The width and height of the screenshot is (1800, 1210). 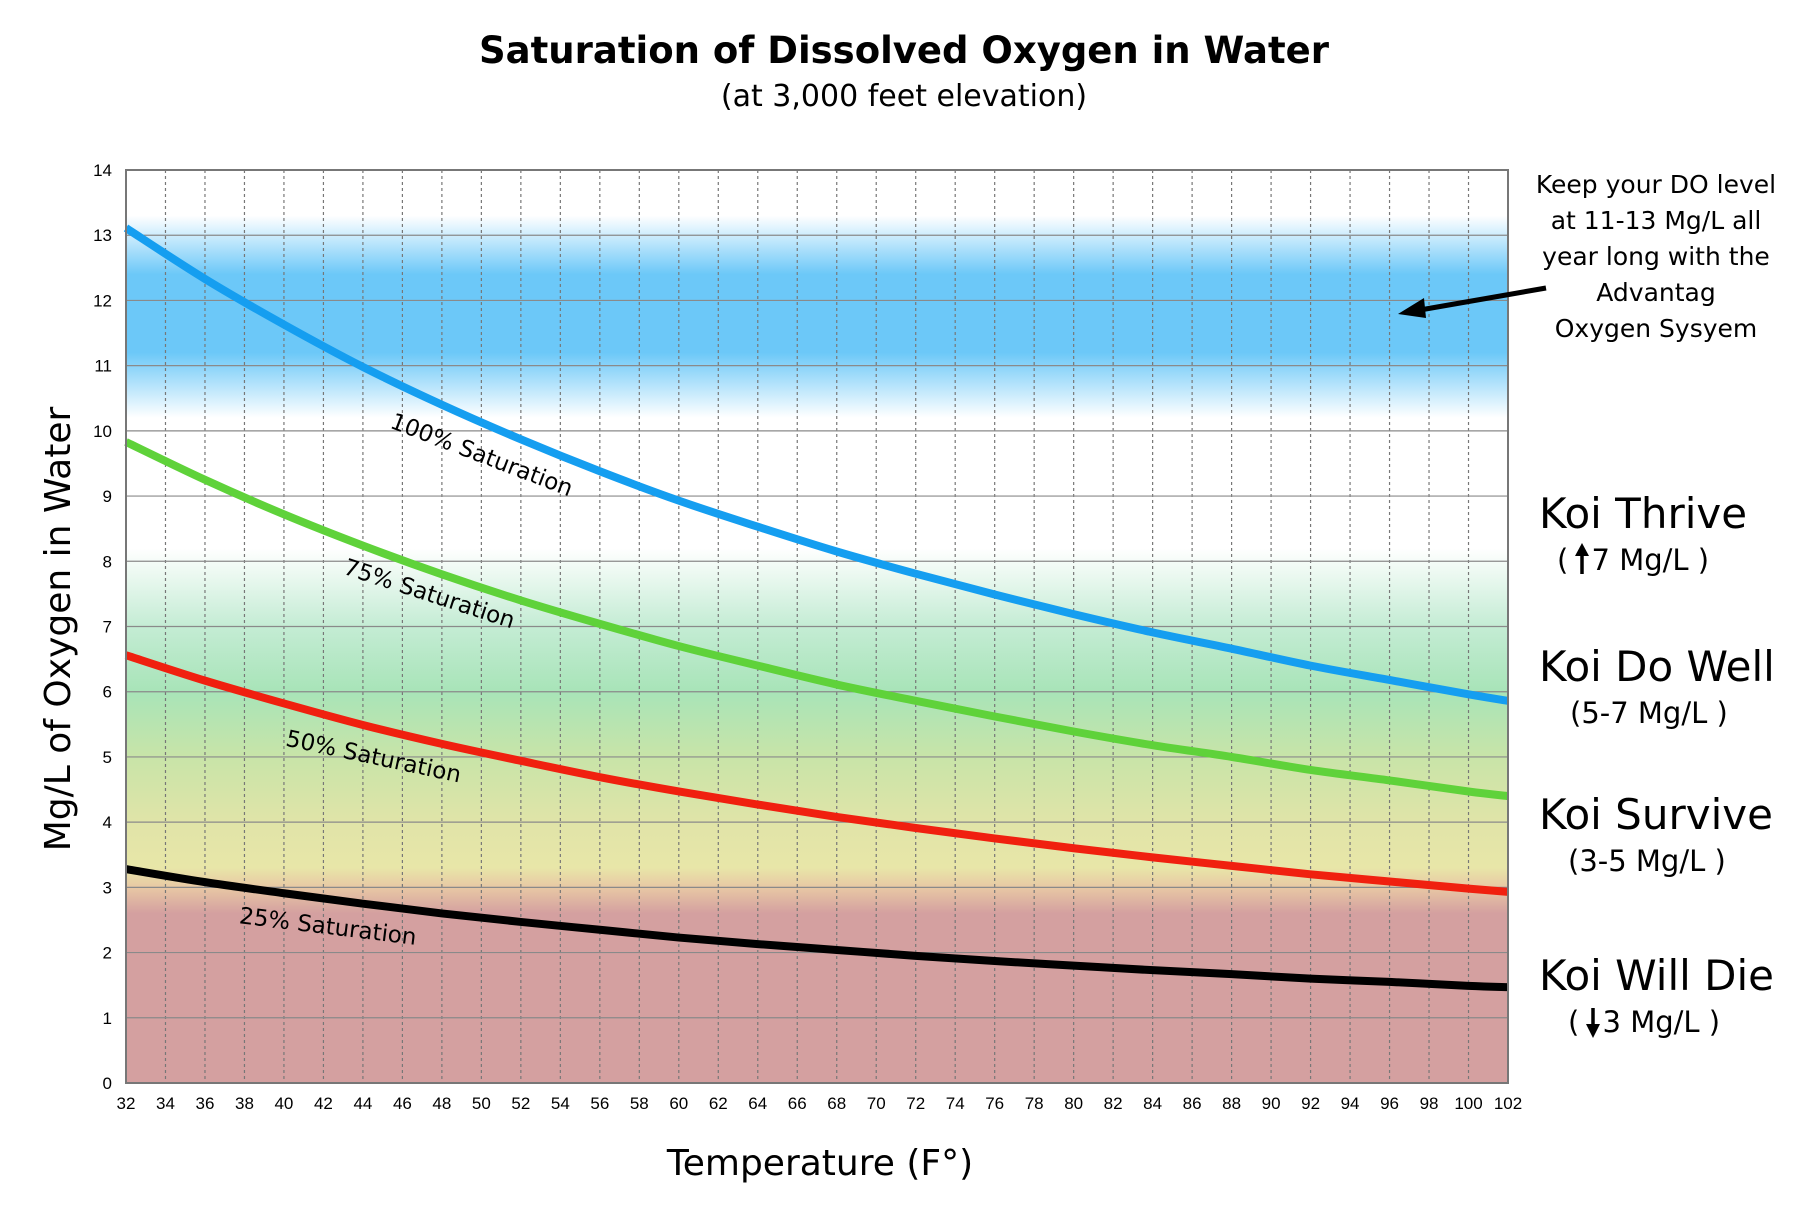 I want to click on y-tick-label: 8, so click(x=107, y=561).